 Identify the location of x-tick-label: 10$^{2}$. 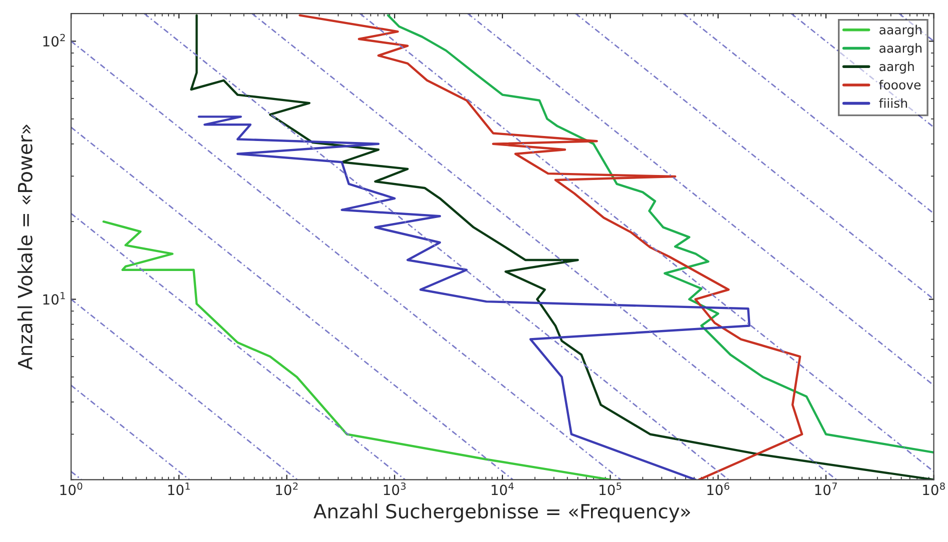
(287, 489).